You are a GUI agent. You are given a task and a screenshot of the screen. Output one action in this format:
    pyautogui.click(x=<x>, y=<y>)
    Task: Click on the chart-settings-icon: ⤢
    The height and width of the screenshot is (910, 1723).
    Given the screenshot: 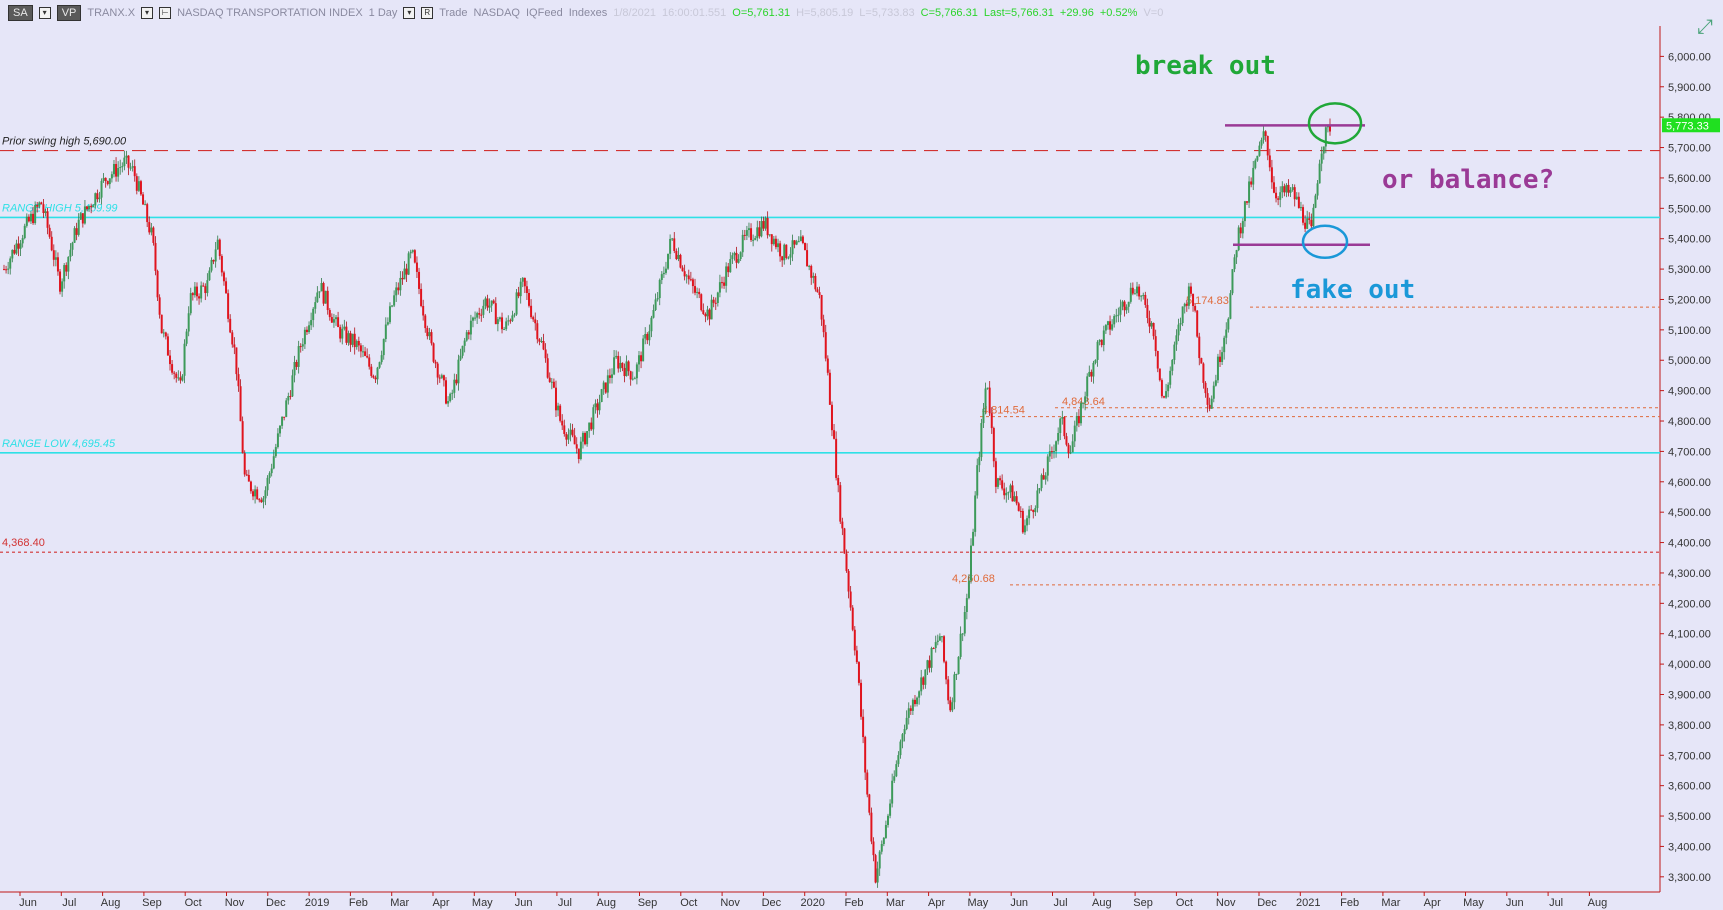 What is the action you would take?
    pyautogui.click(x=1705, y=27)
    